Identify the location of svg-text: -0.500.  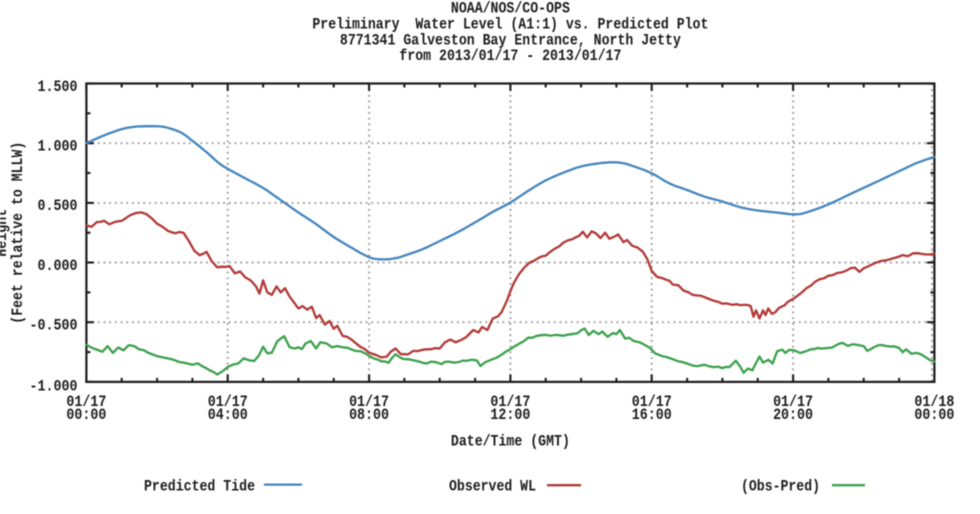
(54, 326).